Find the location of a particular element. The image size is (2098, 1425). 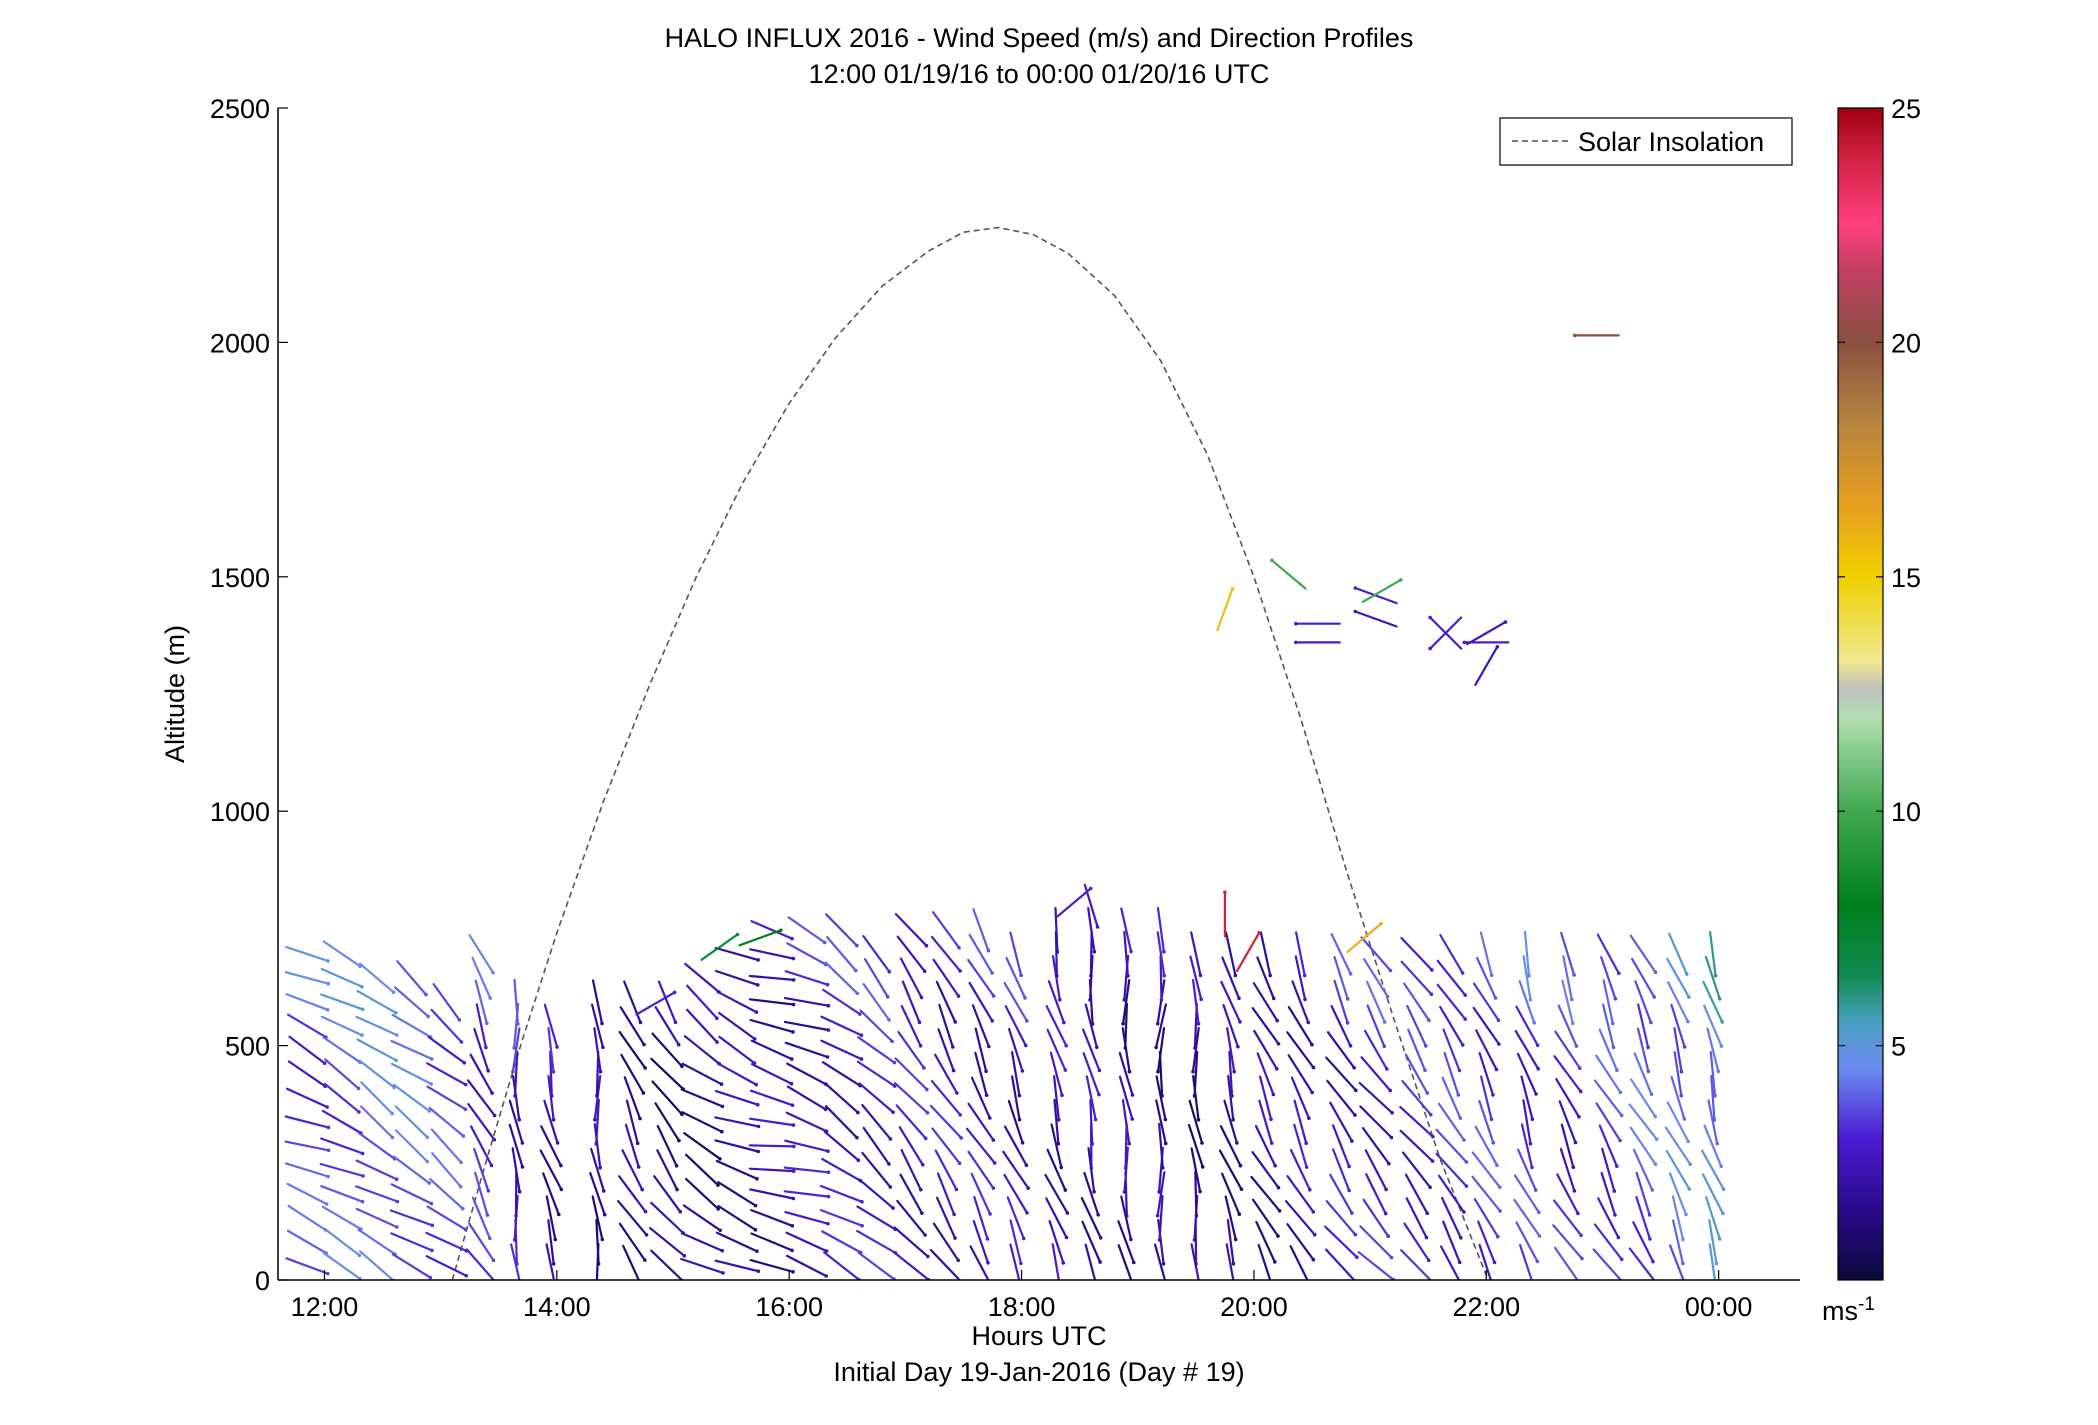

colorbar-unit-label: ms-1 is located at coordinates (1848, 1310).